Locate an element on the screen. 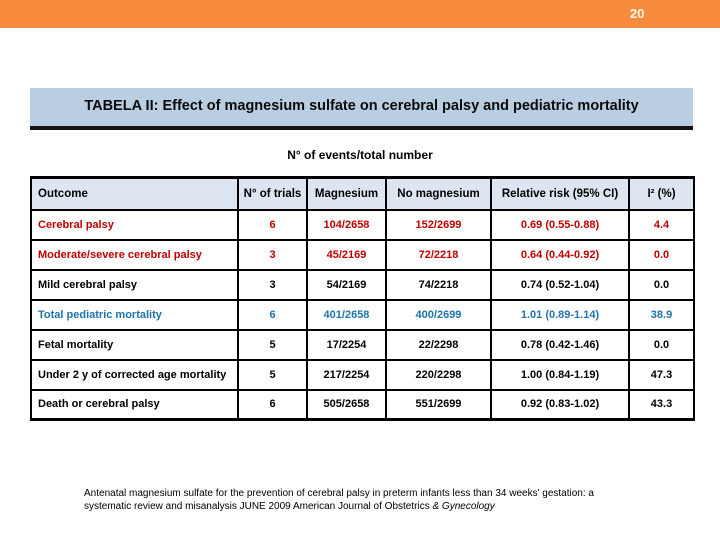  cell-magnesium: 401/2658 is located at coordinates (346, 314).